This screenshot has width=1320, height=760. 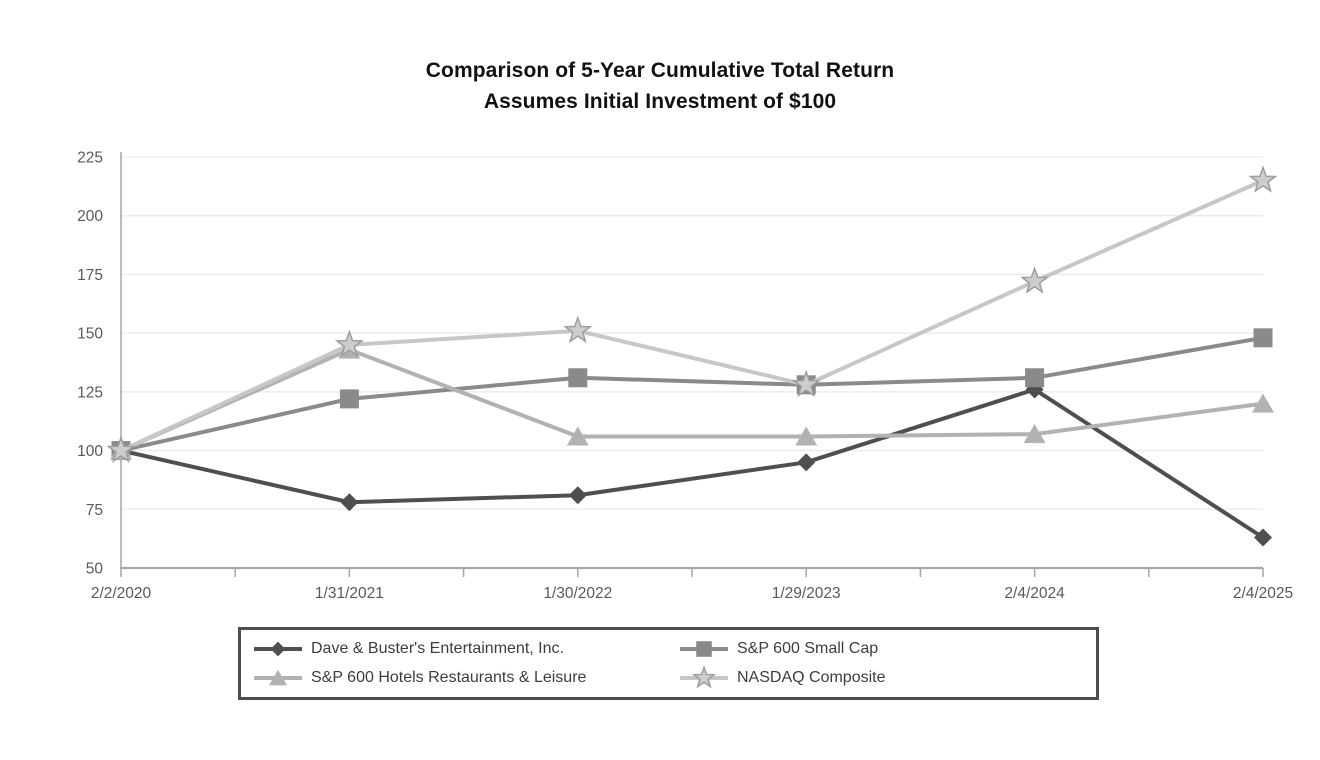 What do you see at coordinates (90, 392) in the screenshot?
I see `y-tick-label: 125` at bounding box center [90, 392].